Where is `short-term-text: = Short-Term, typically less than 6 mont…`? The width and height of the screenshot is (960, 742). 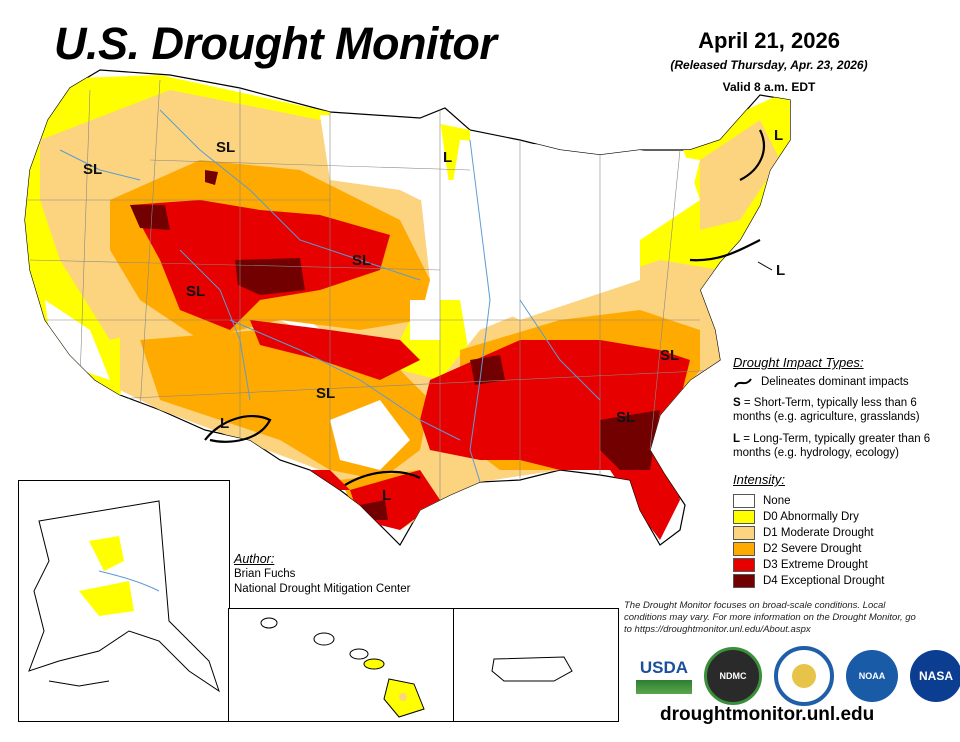
short-term-text: = Short-Term, typically less than 6 mont… is located at coordinates (826, 410).